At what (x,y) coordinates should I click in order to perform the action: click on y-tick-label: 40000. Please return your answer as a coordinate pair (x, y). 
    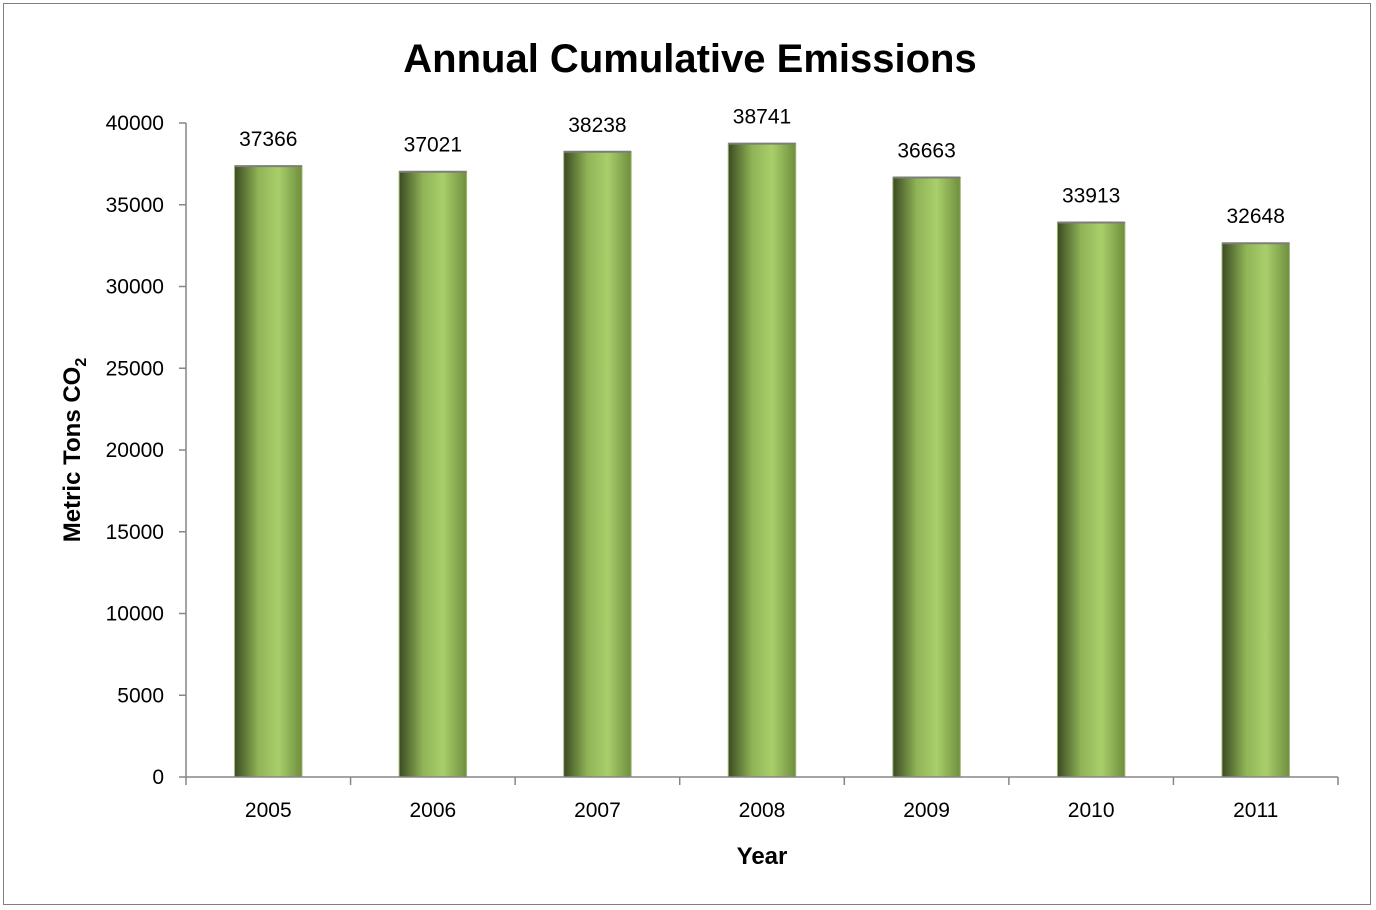
    Looking at the image, I should click on (135, 123).